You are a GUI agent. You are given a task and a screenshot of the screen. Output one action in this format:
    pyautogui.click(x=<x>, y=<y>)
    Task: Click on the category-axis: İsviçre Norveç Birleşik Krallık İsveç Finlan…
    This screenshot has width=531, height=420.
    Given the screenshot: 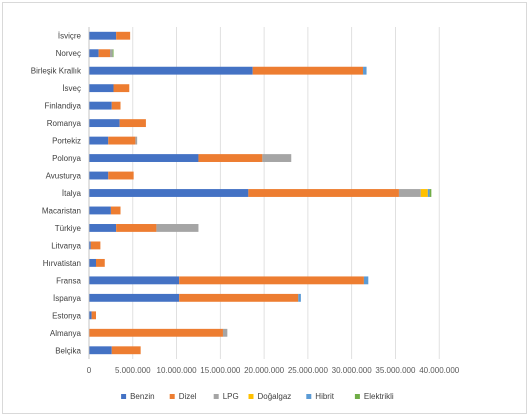 What is the action you would take?
    pyautogui.click(x=60, y=193)
    